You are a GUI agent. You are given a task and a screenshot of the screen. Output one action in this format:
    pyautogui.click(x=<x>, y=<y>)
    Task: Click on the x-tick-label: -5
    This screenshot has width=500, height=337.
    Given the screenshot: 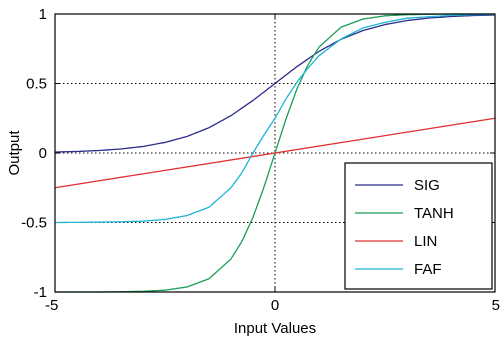 What is the action you would take?
    pyautogui.click(x=51, y=305)
    